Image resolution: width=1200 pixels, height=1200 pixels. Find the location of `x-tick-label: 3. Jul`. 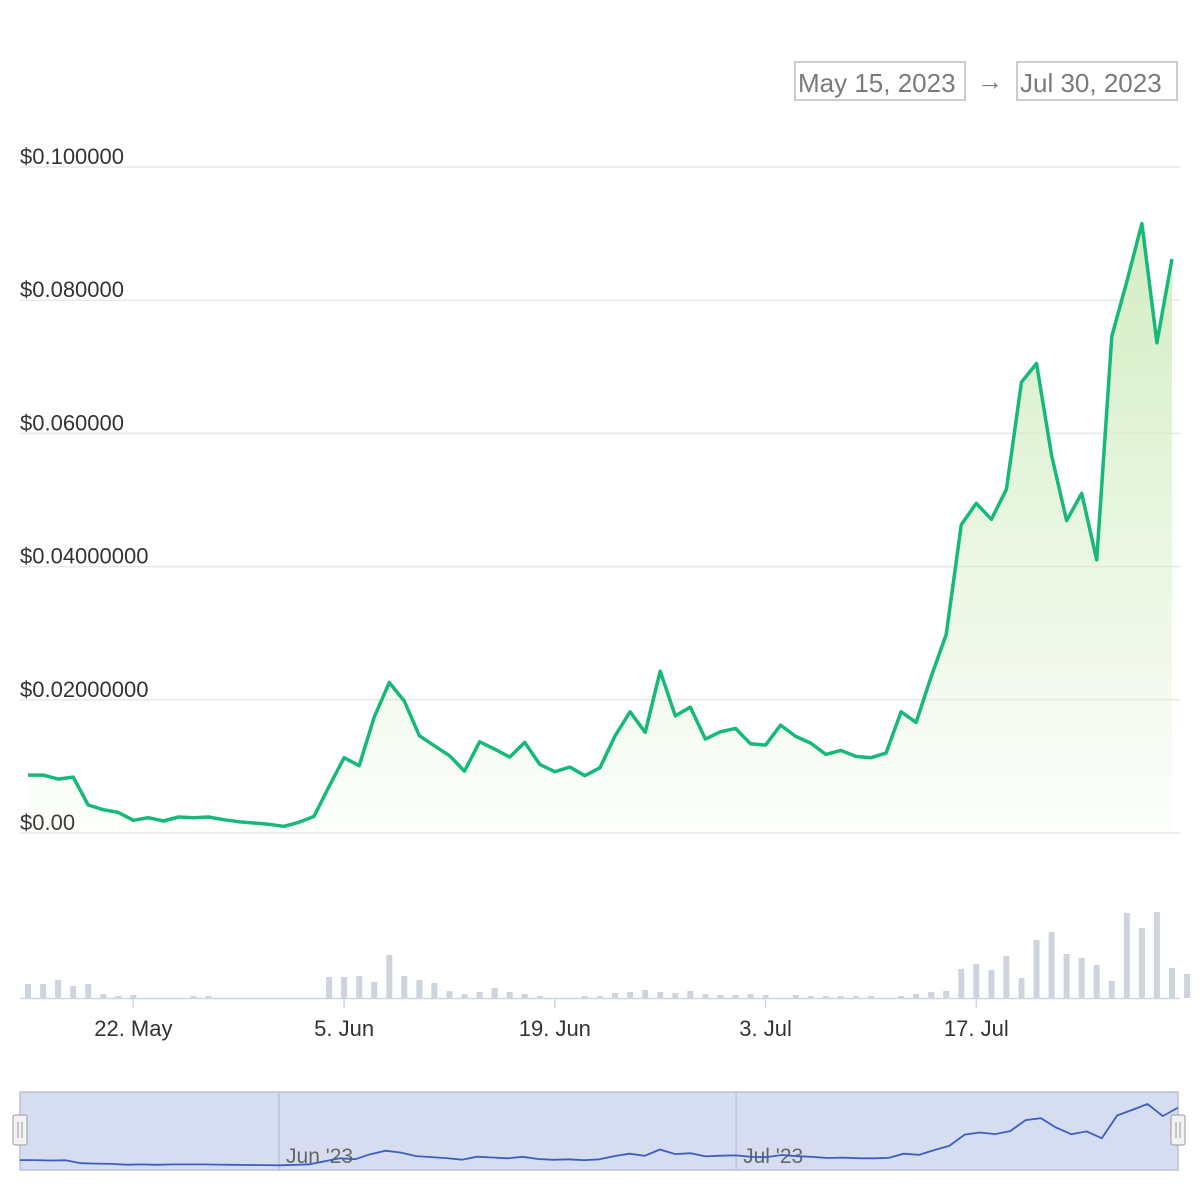

x-tick-label: 3. Jul is located at coordinates (765, 1028).